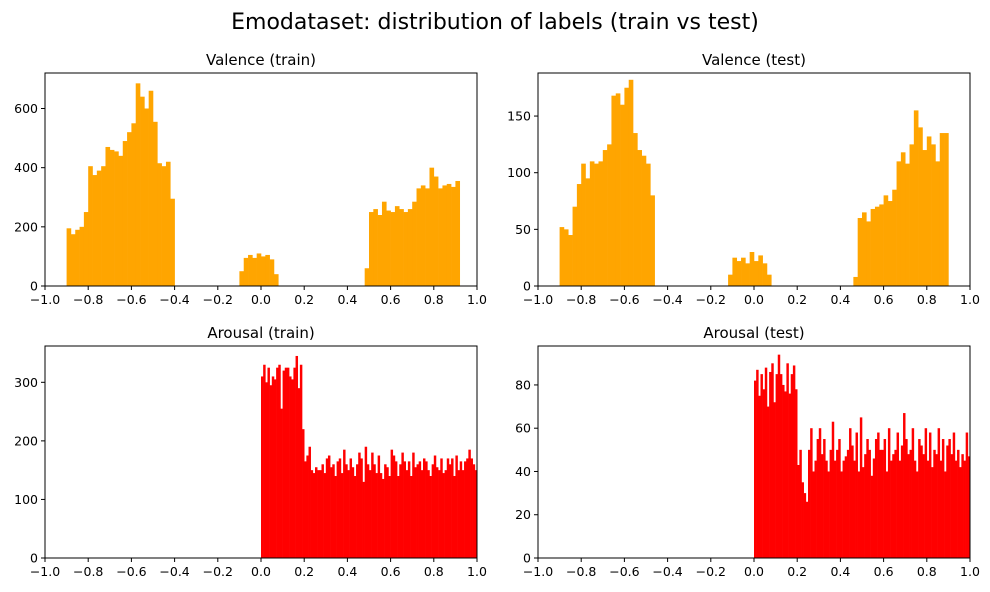  Describe the element at coordinates (523, 428) in the screenshot. I see `y-tick-label: 60` at that location.